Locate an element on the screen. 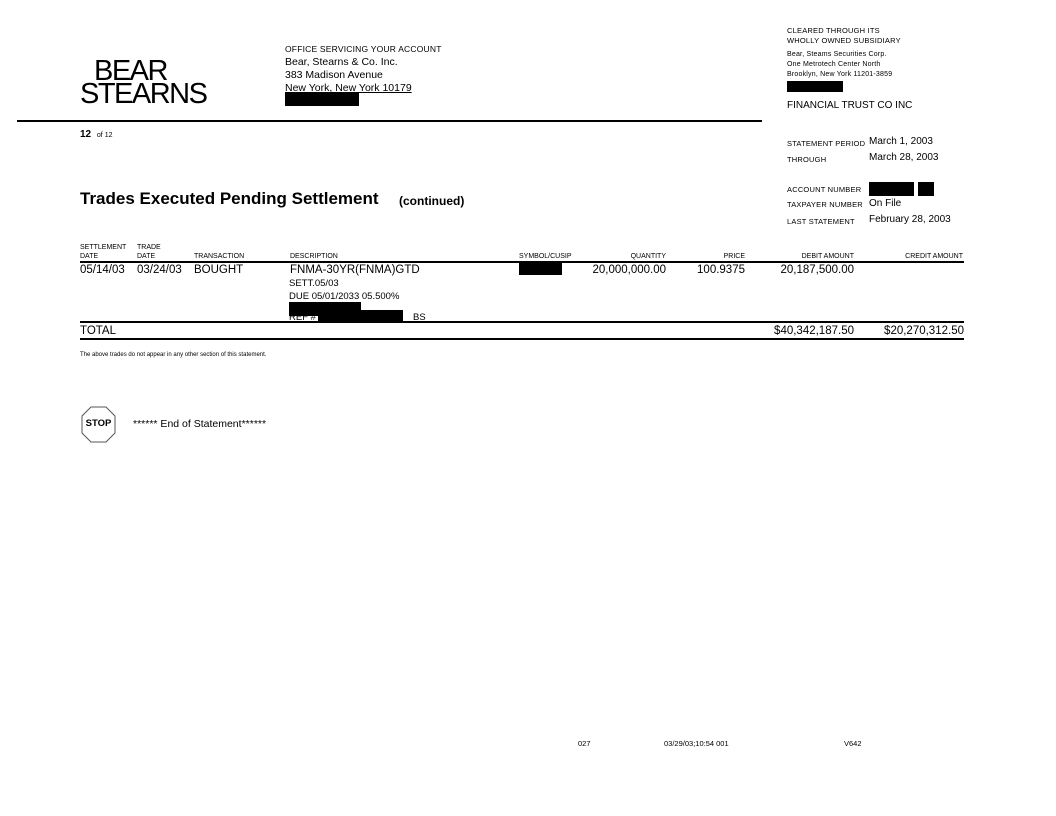 The height and width of the screenshot is (816, 1056). total-credit: $20,270,312.50 is located at coordinates (924, 331).